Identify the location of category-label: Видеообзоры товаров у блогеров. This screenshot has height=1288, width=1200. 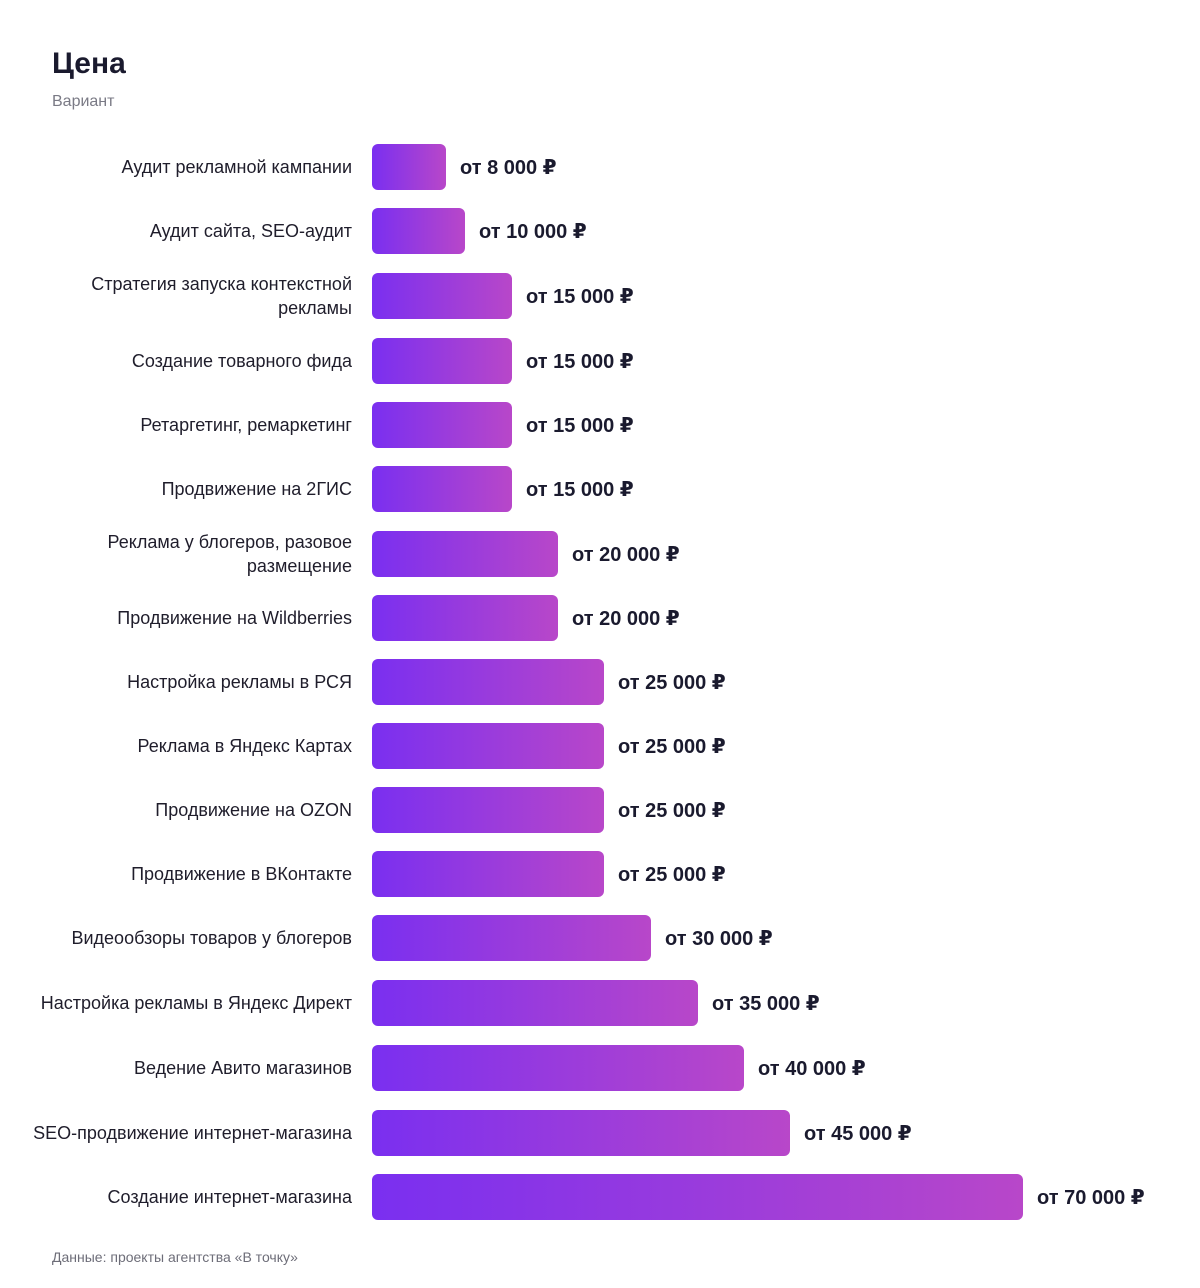
(211, 938).